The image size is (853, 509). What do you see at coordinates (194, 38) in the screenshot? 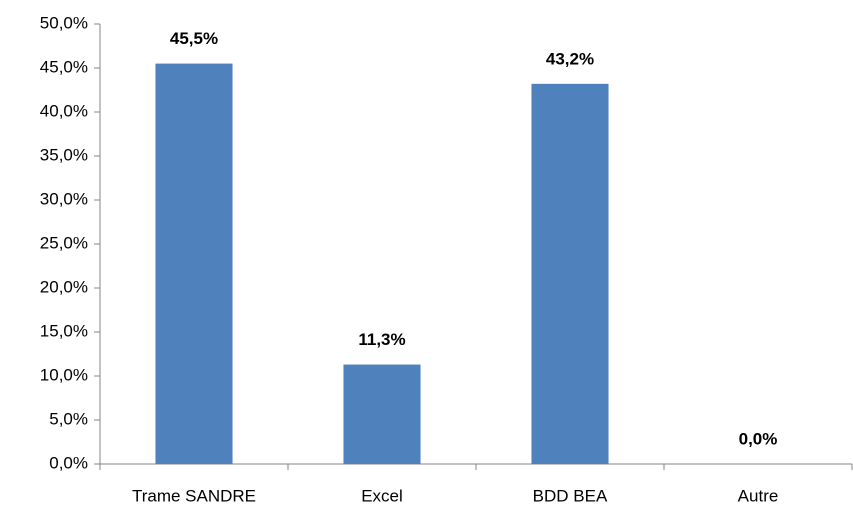
I see `value-label: 45,5%` at bounding box center [194, 38].